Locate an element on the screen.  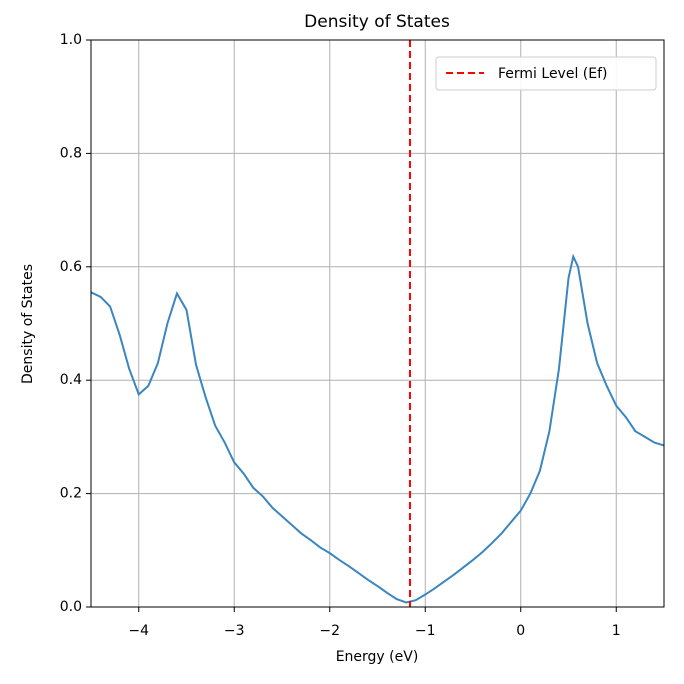
y-tick-label: 1.0 is located at coordinates (71, 40).